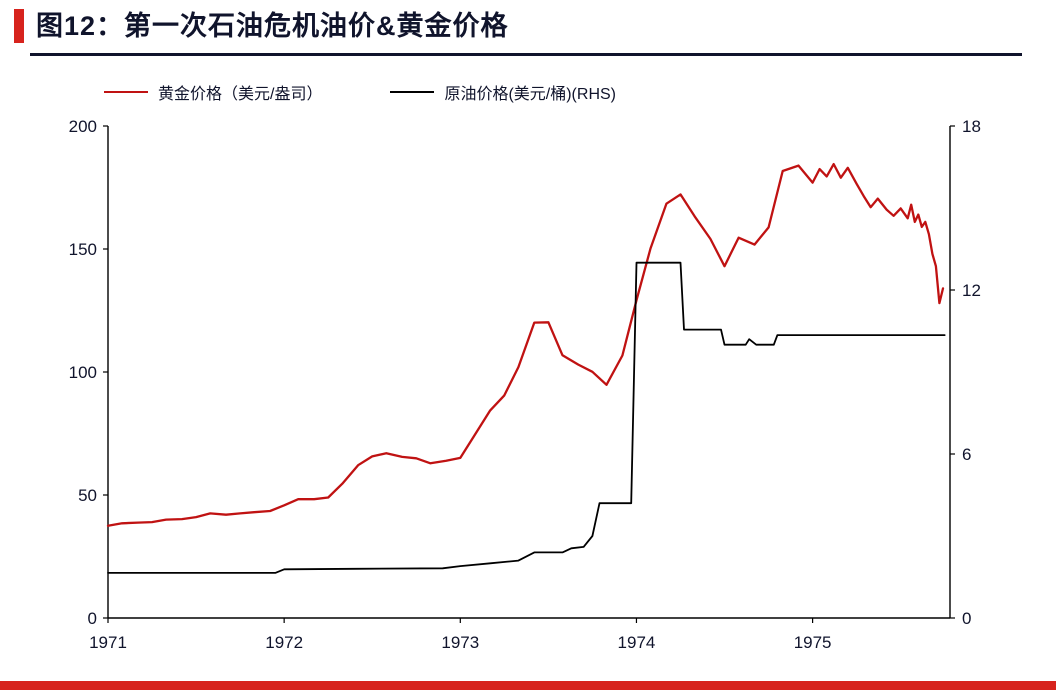  I want to click on figure-number: 图12：, so click(80, 26).